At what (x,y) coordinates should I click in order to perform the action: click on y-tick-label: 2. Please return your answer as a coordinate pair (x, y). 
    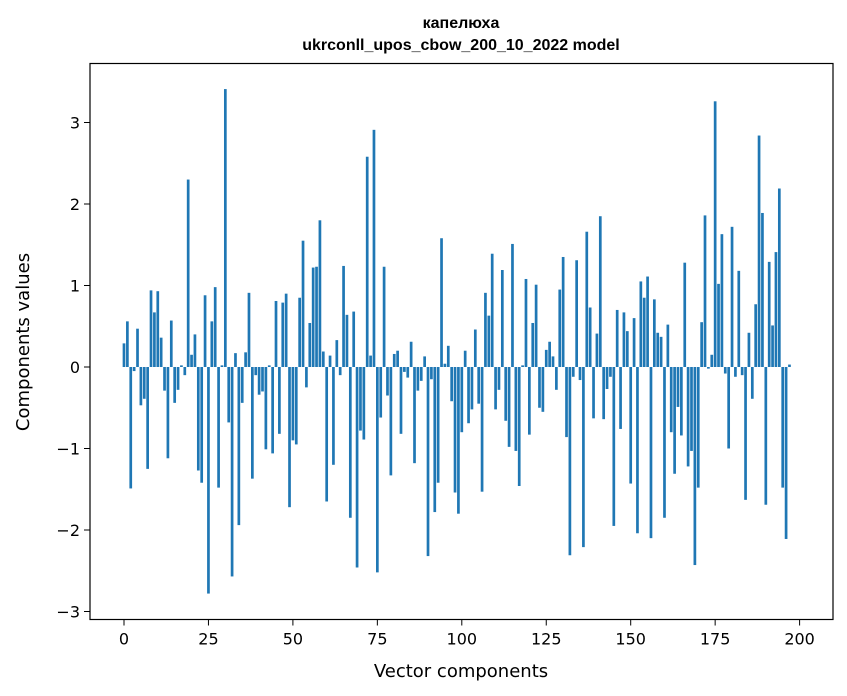
    Looking at the image, I should click on (75, 204).